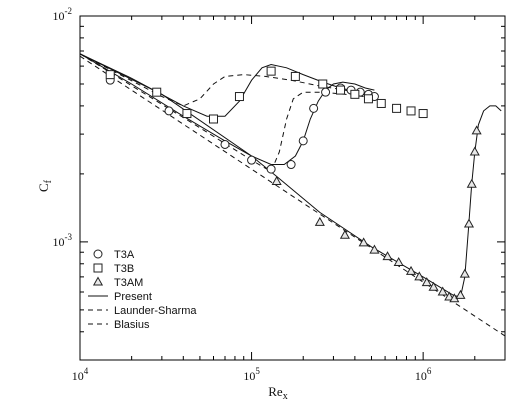 Image resolution: width=512 pixels, height=404 pixels. I want to click on legend-symbol-t3b, so click(98, 268).